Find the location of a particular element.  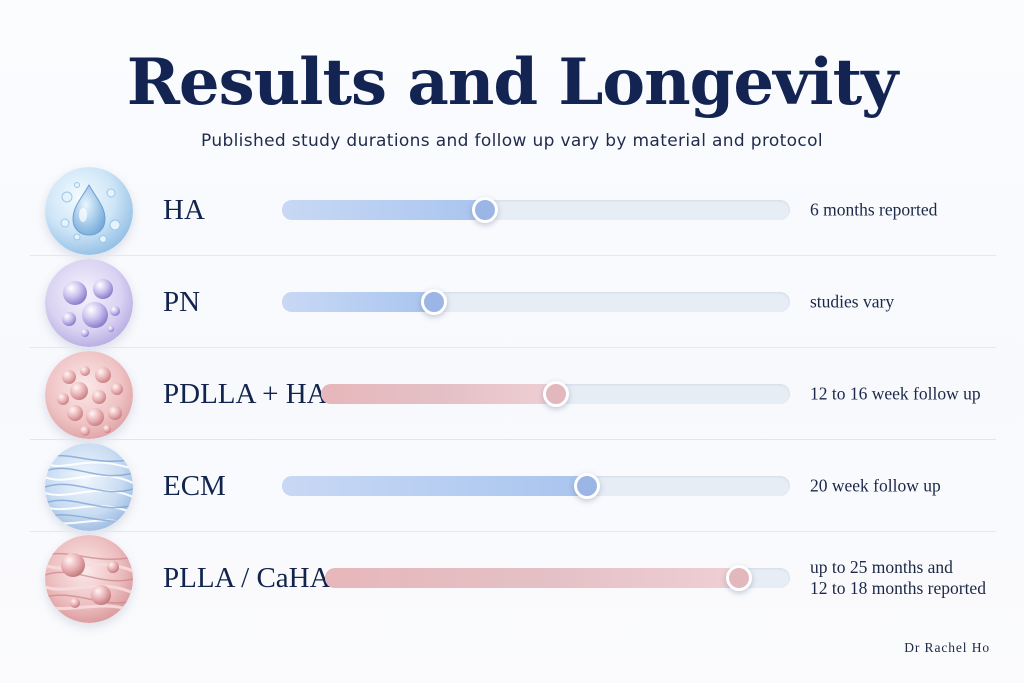

note-line: 12 to 18 months reported is located at coordinates (898, 588).